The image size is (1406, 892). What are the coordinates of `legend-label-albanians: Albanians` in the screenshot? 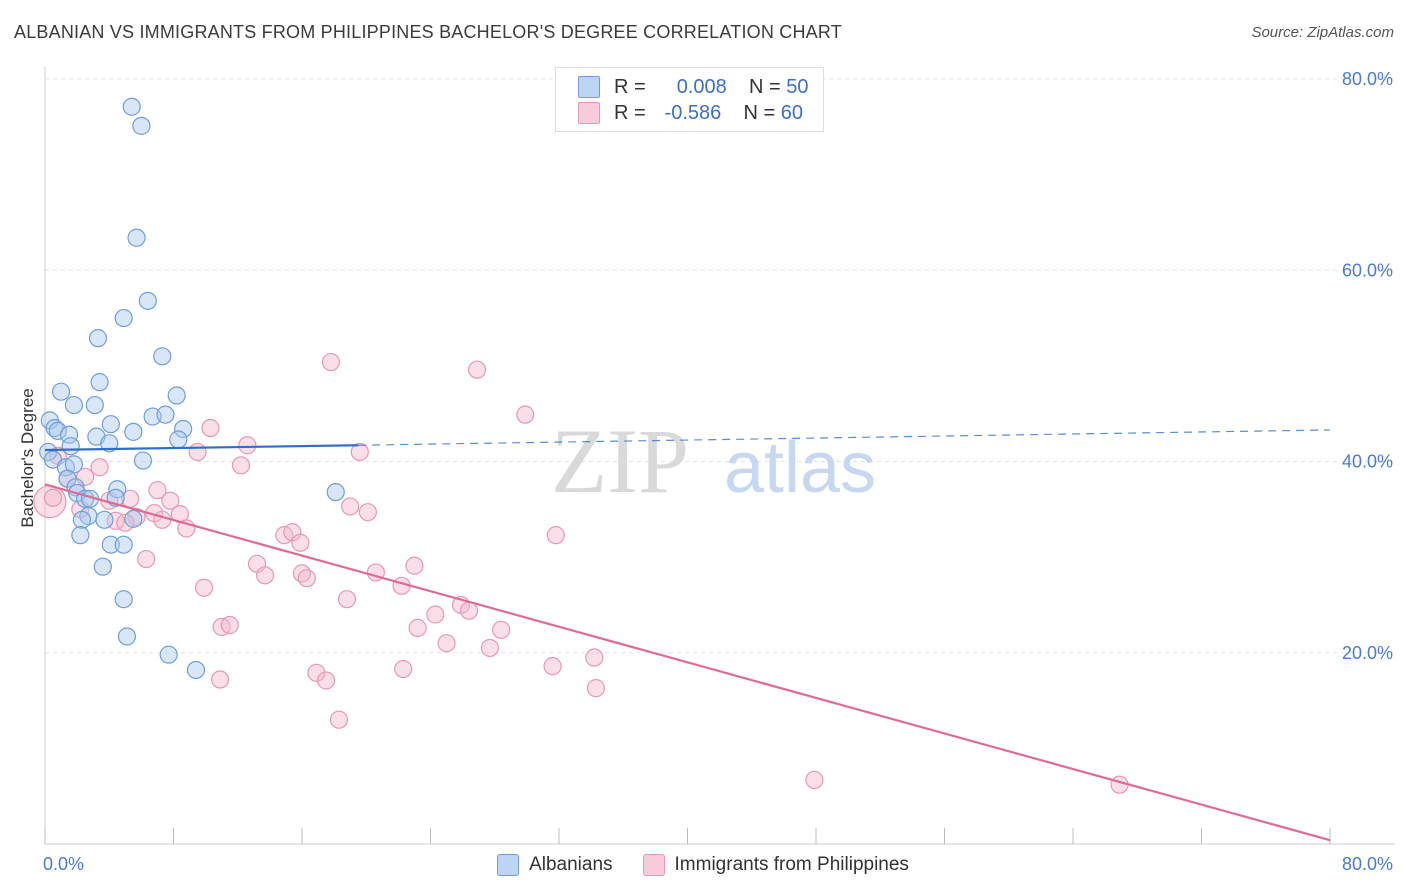 It's located at (571, 864).